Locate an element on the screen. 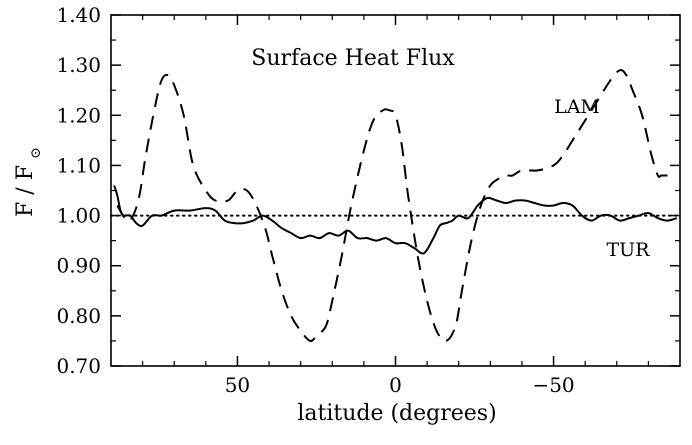  y-tick-label: 1.20 is located at coordinates (78, 115).